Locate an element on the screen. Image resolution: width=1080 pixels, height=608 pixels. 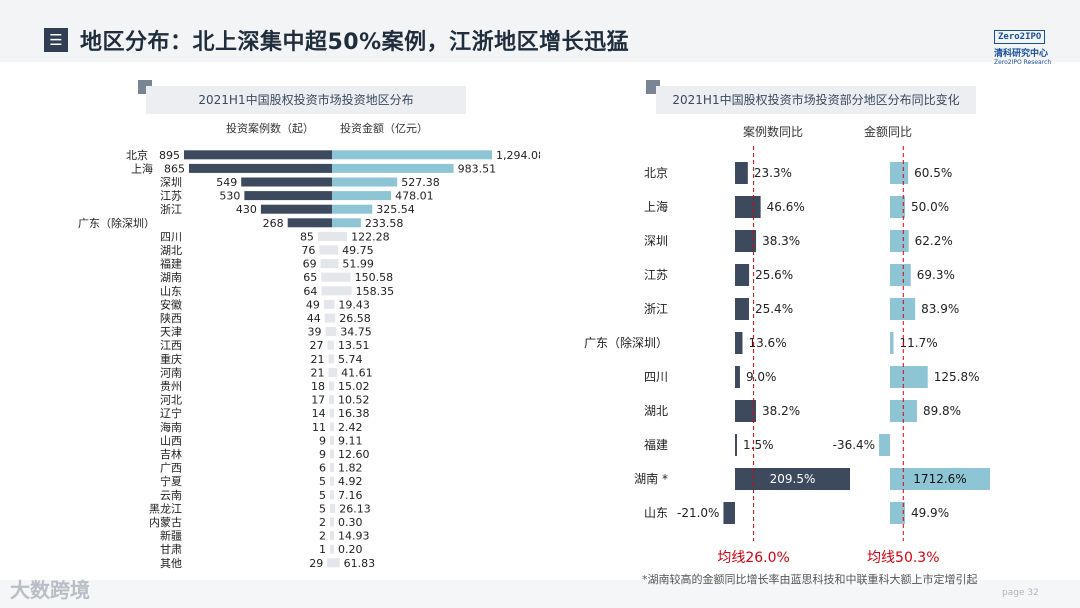
count-value-label: 11 is located at coordinates (319, 427).